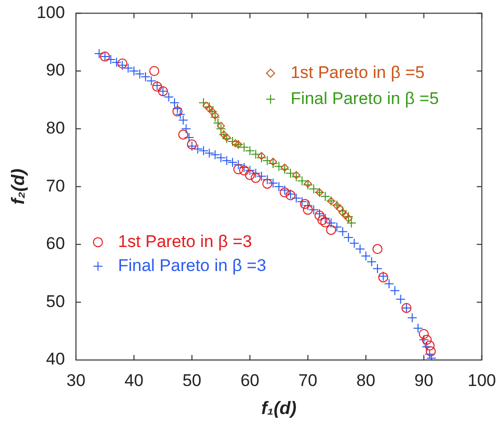 This screenshot has width=499, height=426. Describe the element at coordinates (308, 380) in the screenshot. I see `x-tick-label: 70` at that location.